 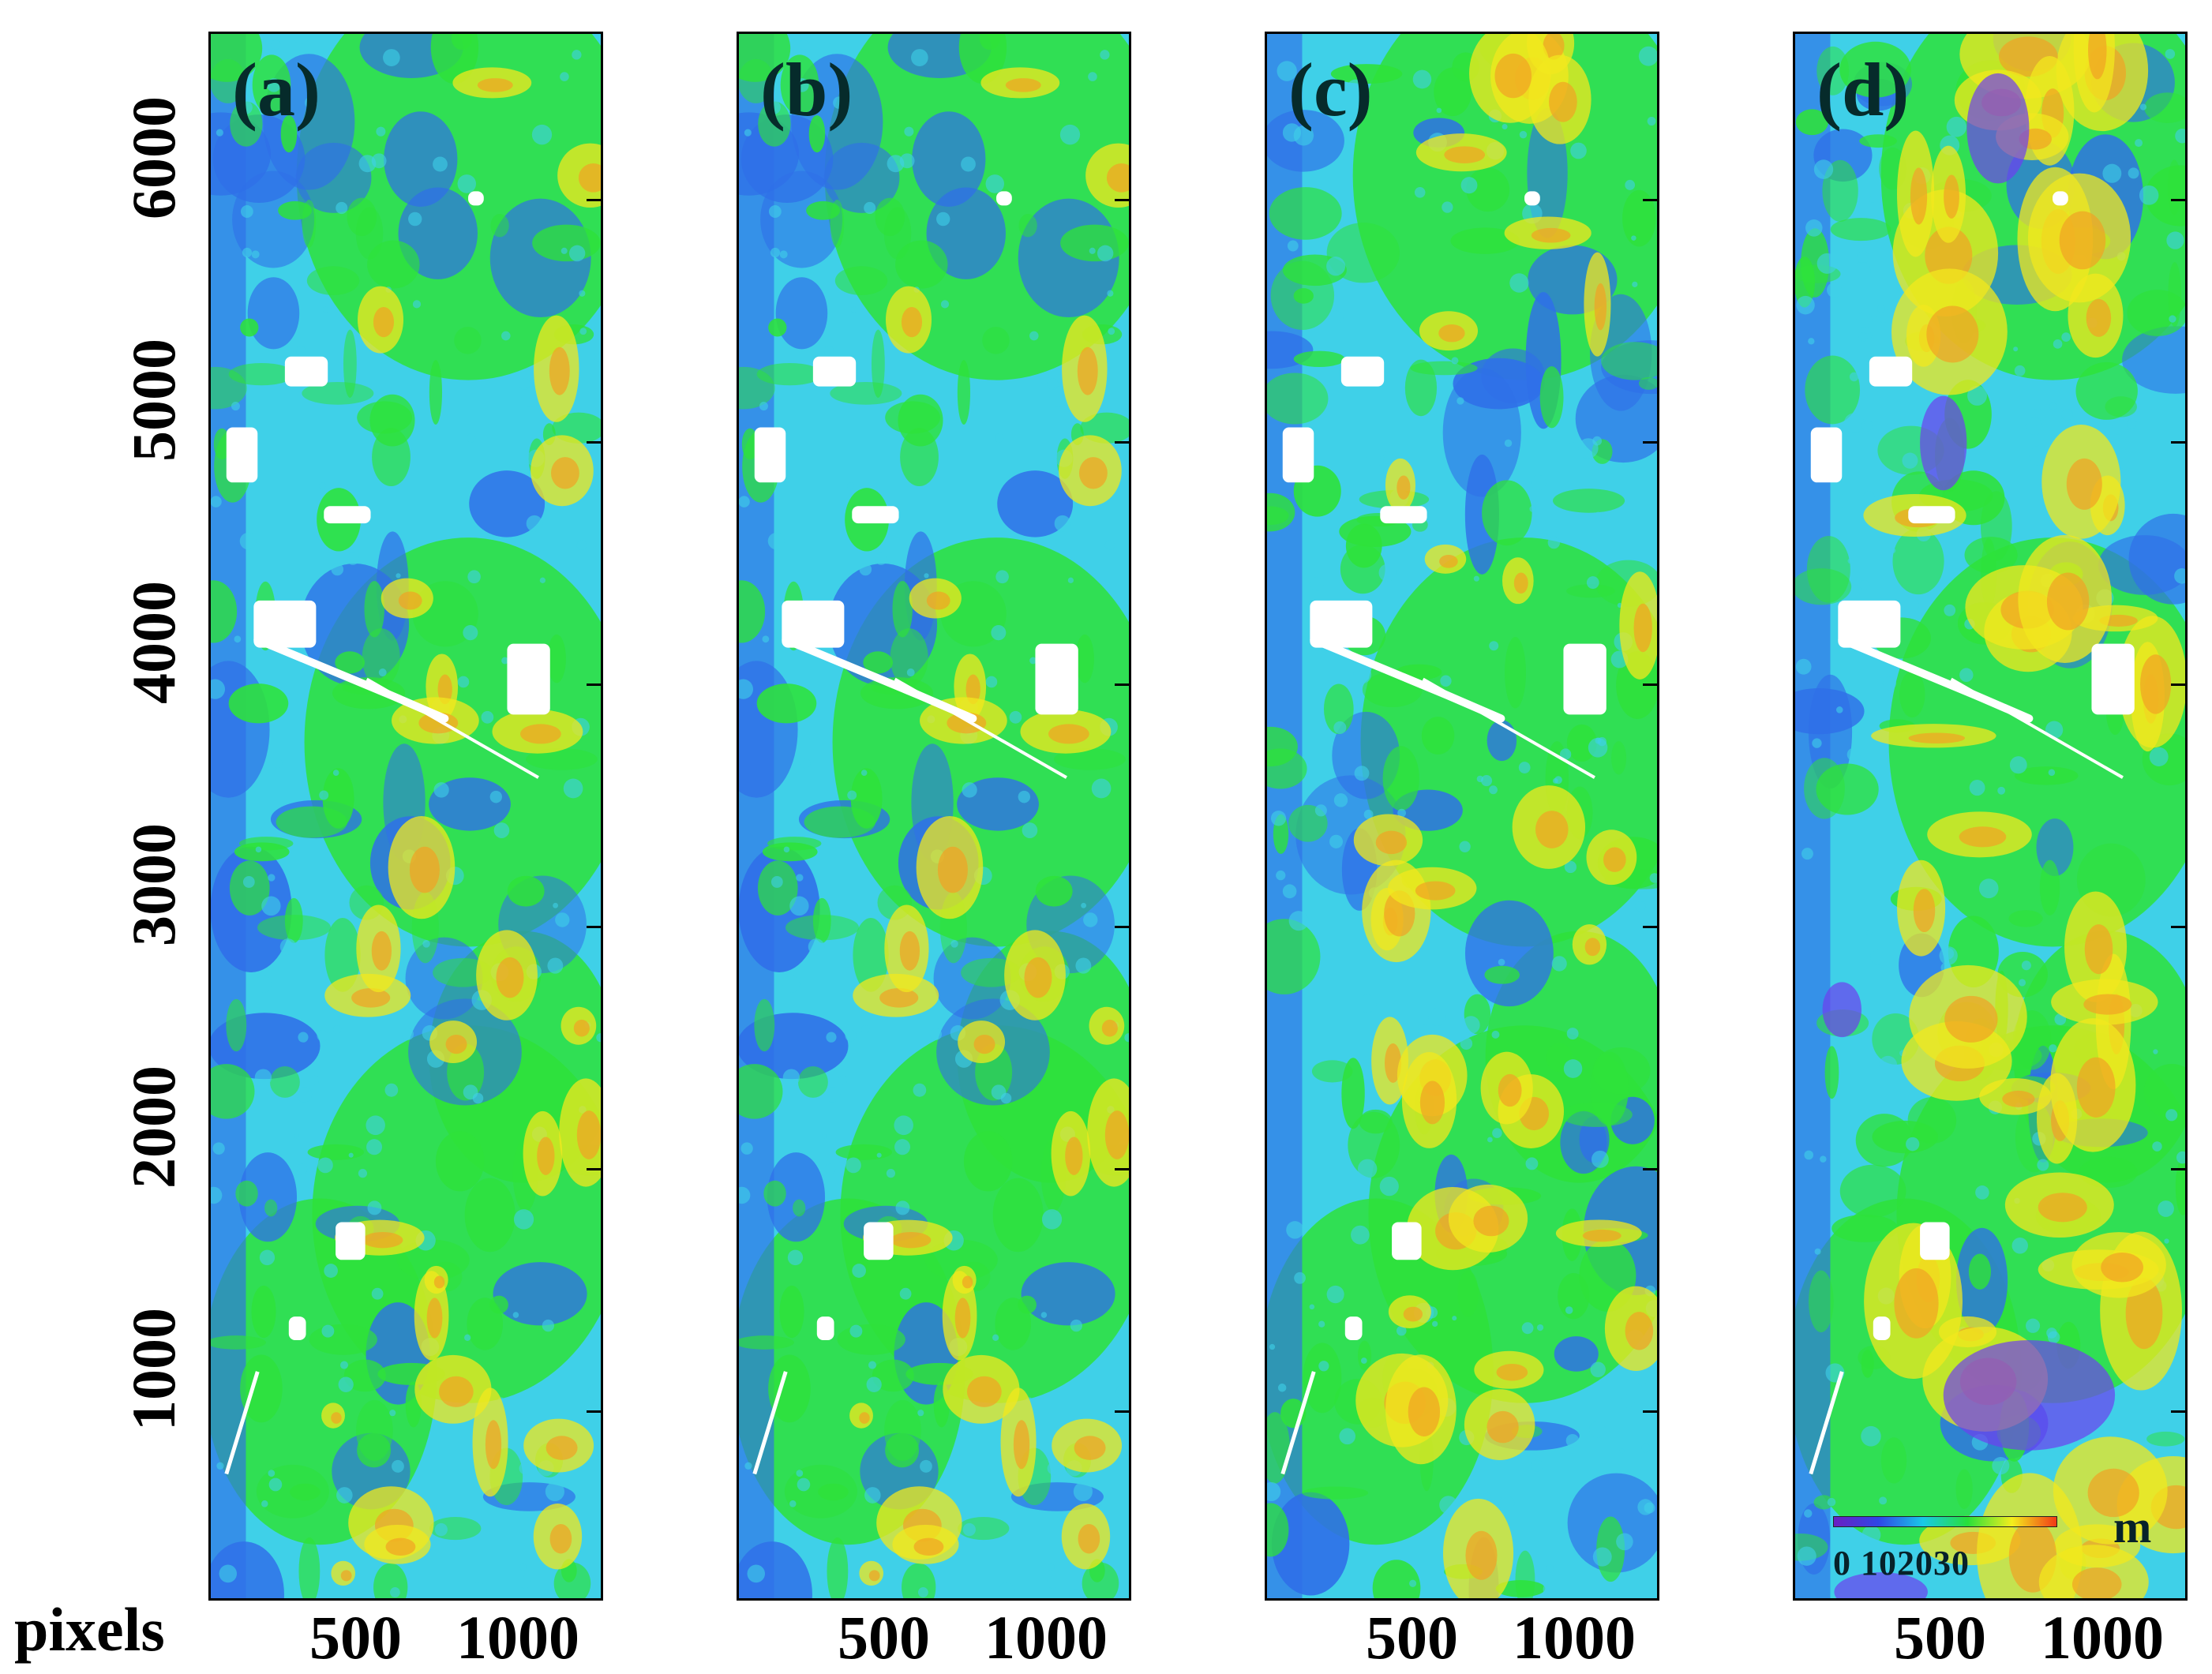 I want to click on legend-color-bar, so click(x=1945, y=1521).